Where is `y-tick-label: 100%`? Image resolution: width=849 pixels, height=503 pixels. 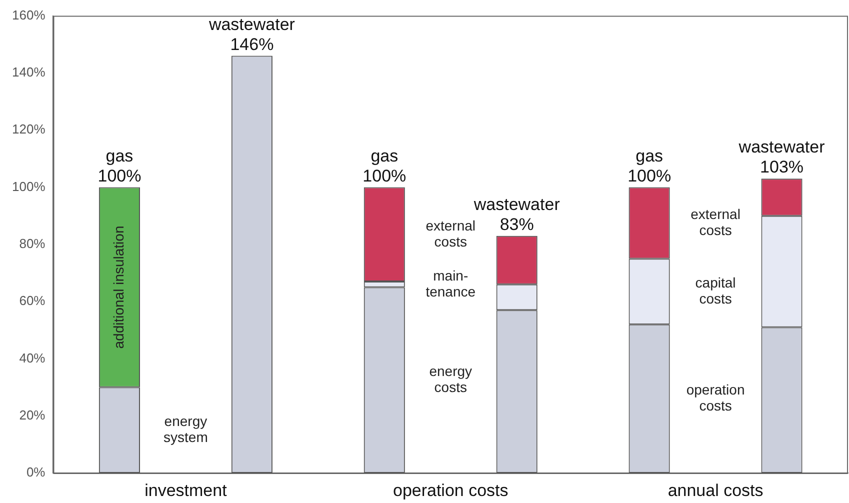
y-tick-label: 100% is located at coordinates (29, 186).